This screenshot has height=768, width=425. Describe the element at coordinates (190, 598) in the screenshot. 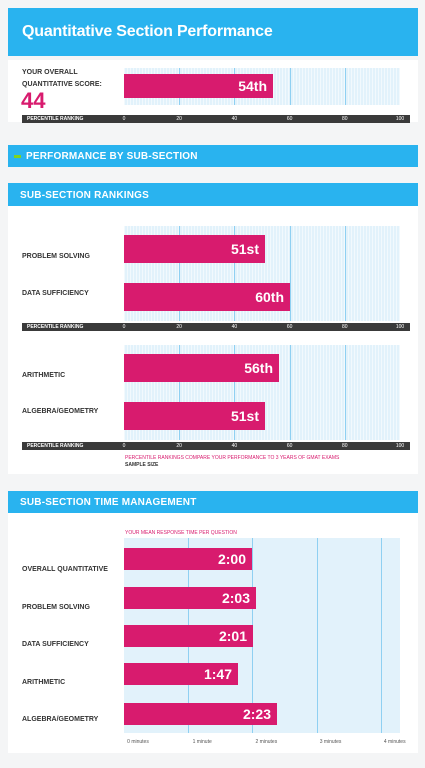

I see `bar-problem-solving: 2:03` at that location.